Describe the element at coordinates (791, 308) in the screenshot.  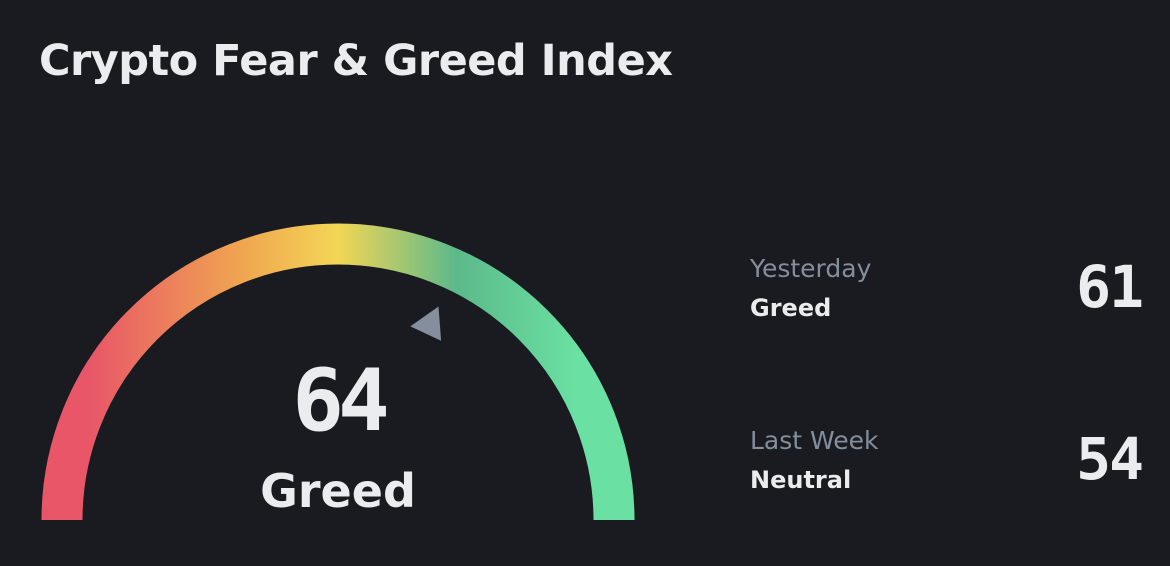
I see `stat-classification: Greed` at that location.